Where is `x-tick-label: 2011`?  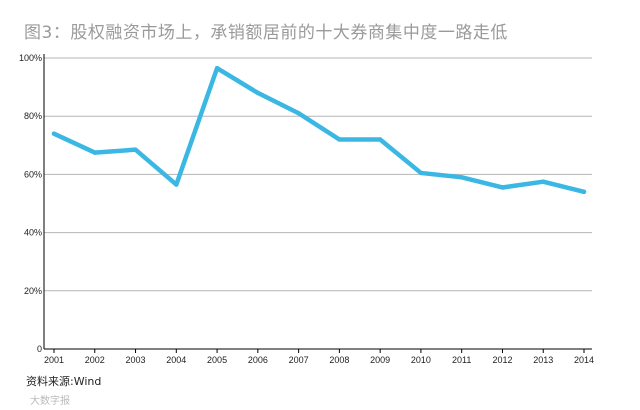
x-tick-label: 2011 is located at coordinates (461, 360).